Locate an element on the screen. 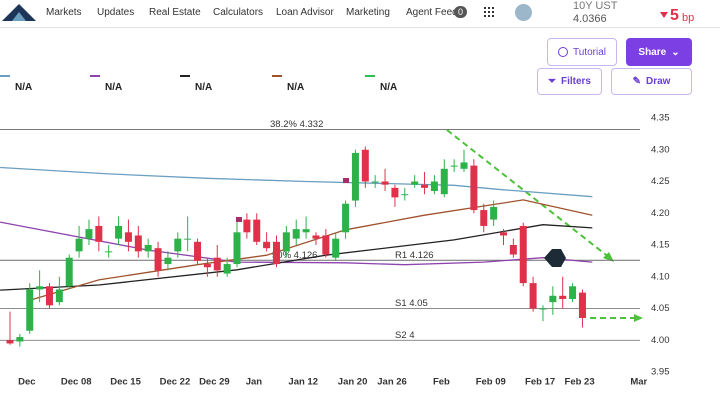  x-tick-label: Dec 15 is located at coordinates (125, 382).